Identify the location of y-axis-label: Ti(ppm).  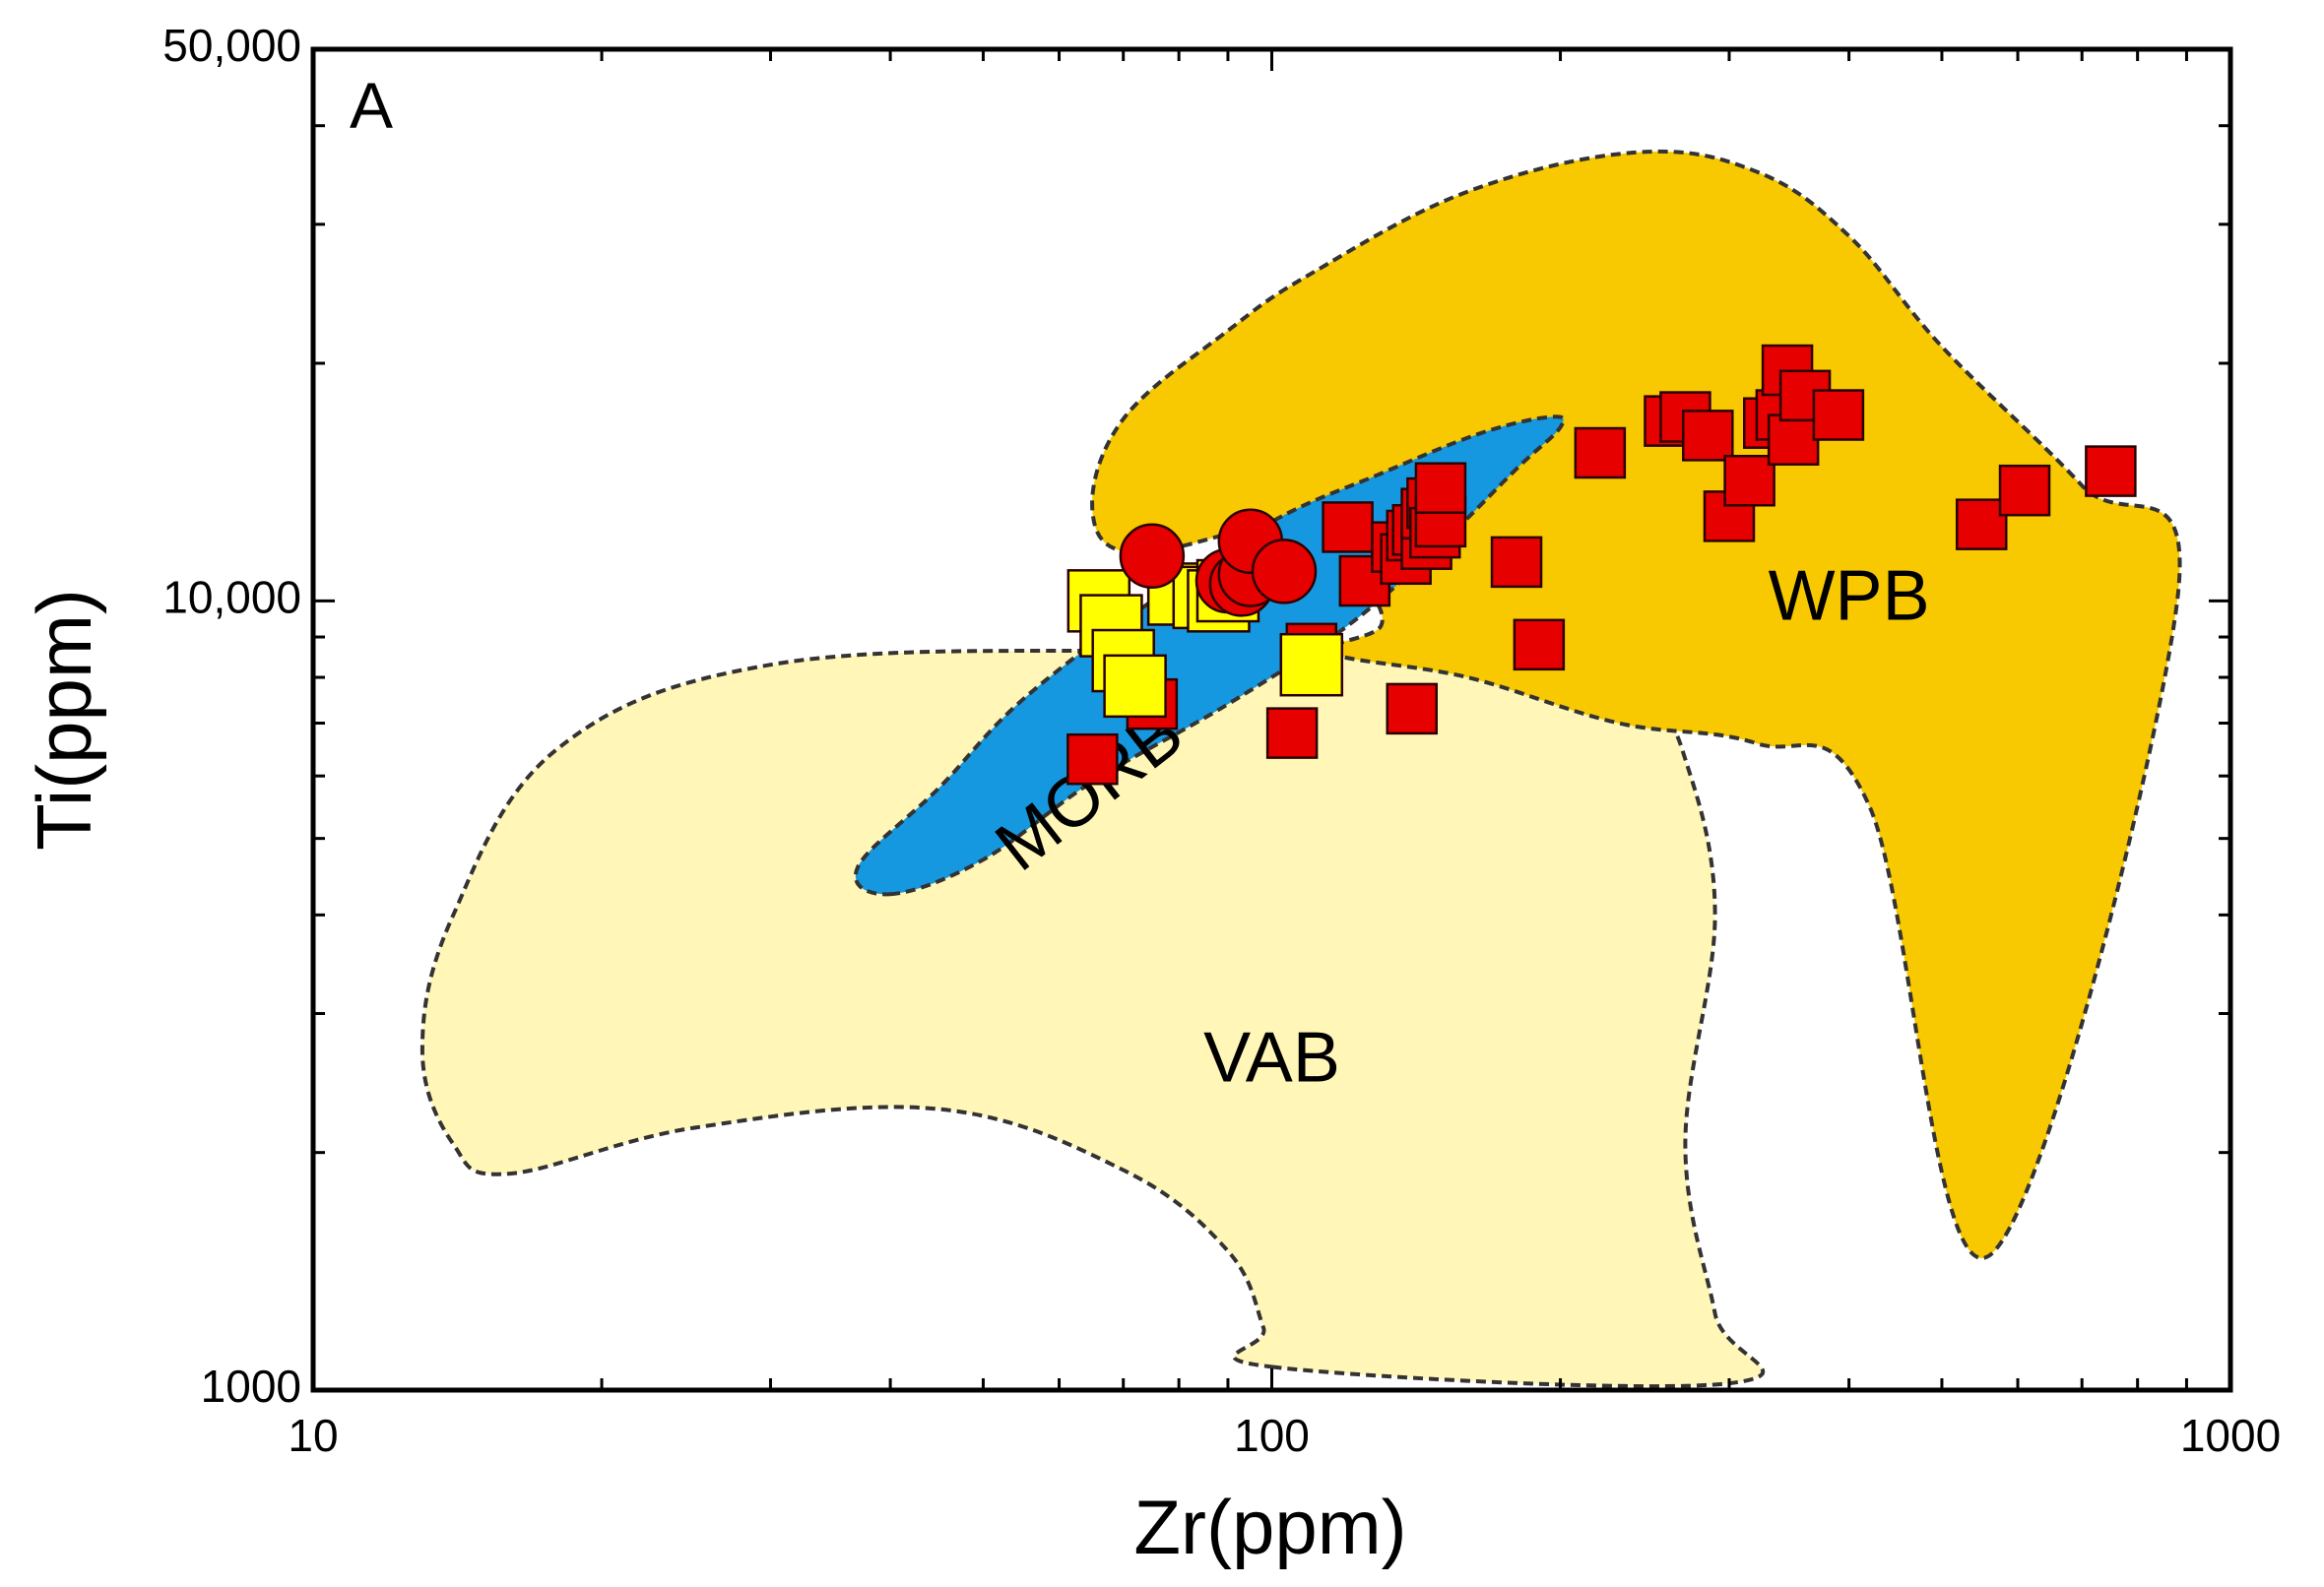
(64, 720).